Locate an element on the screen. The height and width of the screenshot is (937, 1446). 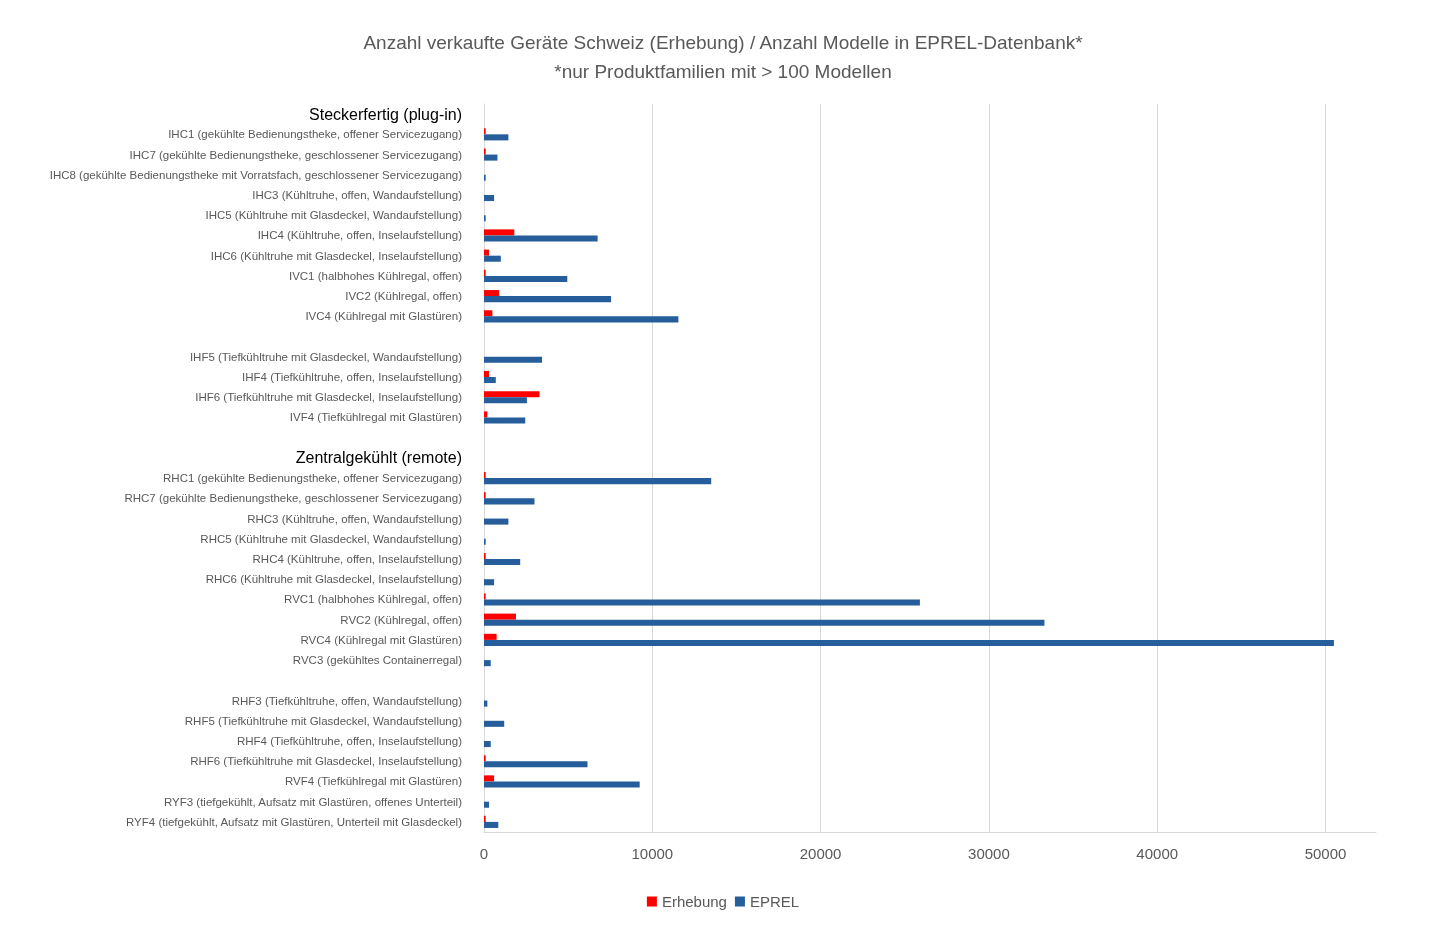
x-tick-label: 0 is located at coordinates (484, 853).